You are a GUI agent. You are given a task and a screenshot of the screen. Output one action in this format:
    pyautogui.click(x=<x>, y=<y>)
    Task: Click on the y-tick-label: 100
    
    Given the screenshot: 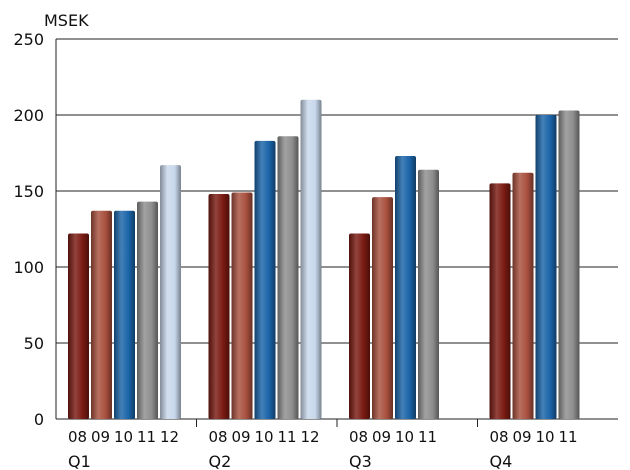 What is the action you would take?
    pyautogui.click(x=28, y=267)
    